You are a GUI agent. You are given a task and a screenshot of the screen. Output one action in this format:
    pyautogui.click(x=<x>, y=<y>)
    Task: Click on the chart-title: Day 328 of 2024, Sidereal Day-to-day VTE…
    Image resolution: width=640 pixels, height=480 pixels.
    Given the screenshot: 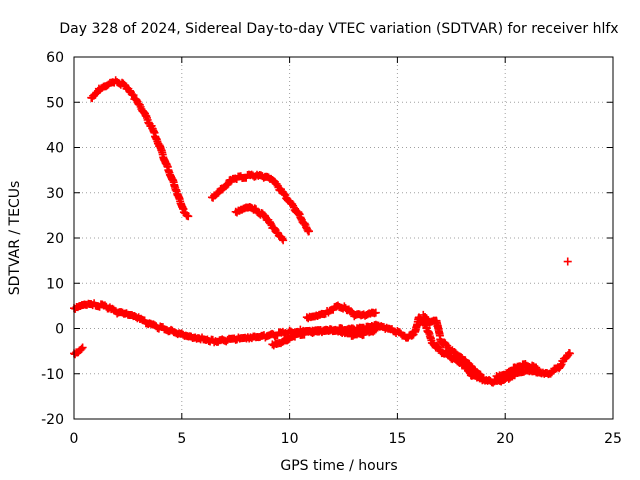 What is the action you would take?
    pyautogui.click(x=338, y=29)
    